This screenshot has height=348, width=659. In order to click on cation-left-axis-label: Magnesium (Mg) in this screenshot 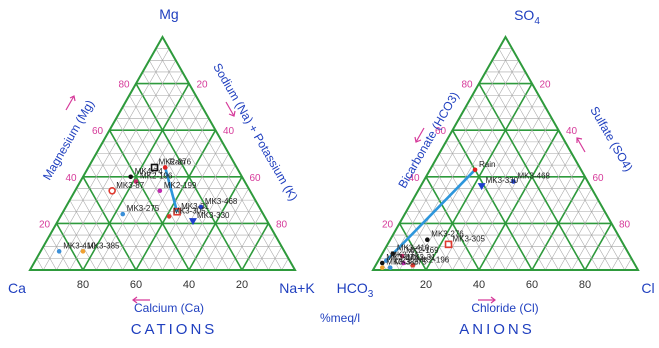, I will do `click(68, 140)`.